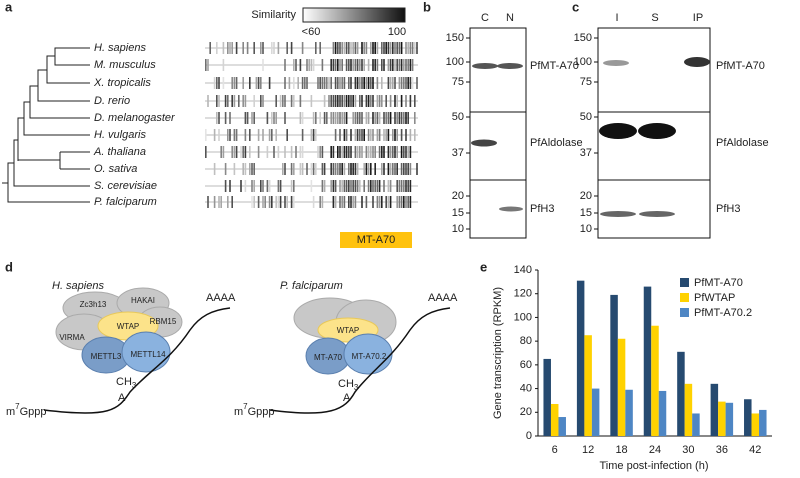  I want to click on species-label: S. cerevisiae, so click(125, 186).